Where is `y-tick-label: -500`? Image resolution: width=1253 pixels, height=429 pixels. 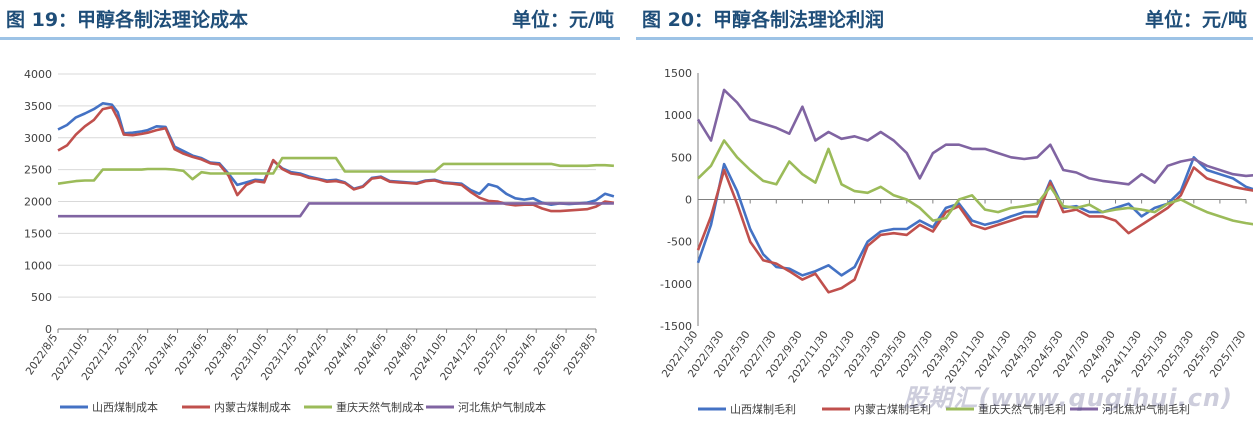
y-tick-label: -500 is located at coordinates (679, 242).